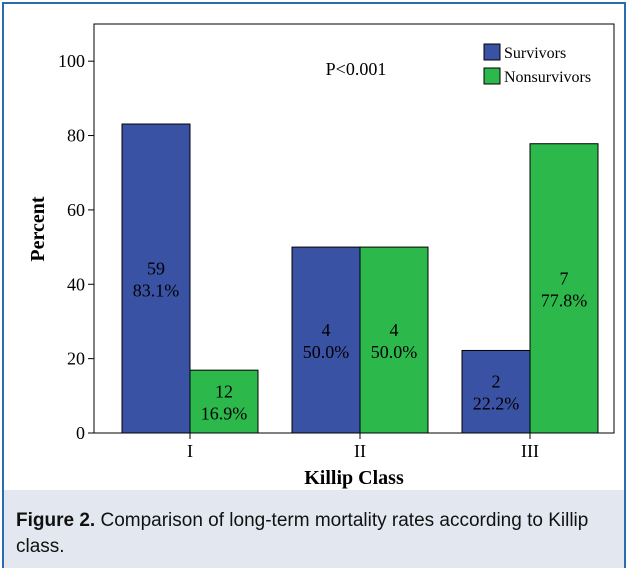 The image size is (632, 574). What do you see at coordinates (71, 61) in the screenshot?
I see `y-tick-label: 100` at bounding box center [71, 61].